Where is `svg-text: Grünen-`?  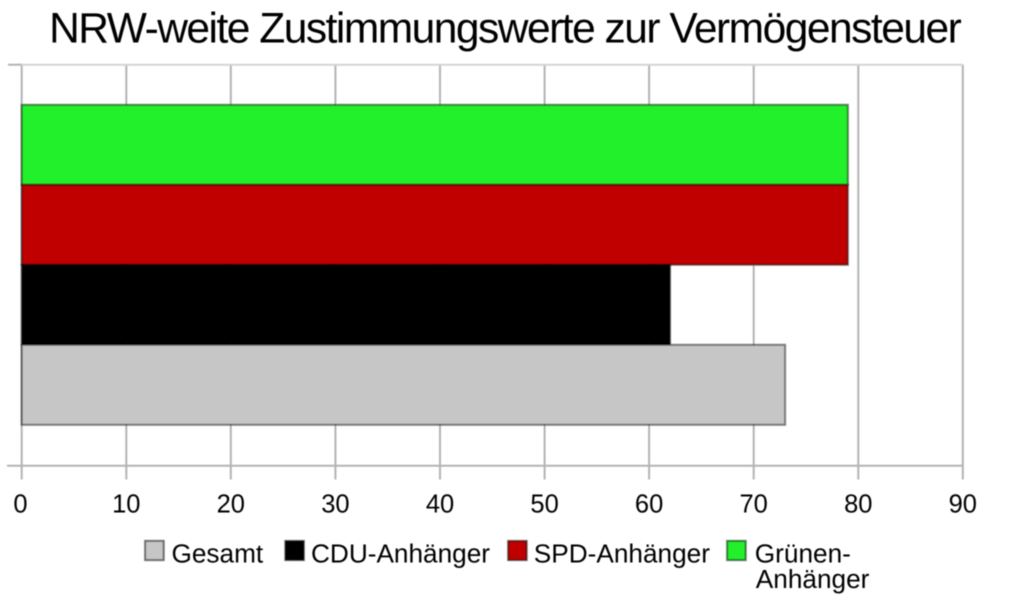
svg-text: Grünen- is located at coordinates (803, 553).